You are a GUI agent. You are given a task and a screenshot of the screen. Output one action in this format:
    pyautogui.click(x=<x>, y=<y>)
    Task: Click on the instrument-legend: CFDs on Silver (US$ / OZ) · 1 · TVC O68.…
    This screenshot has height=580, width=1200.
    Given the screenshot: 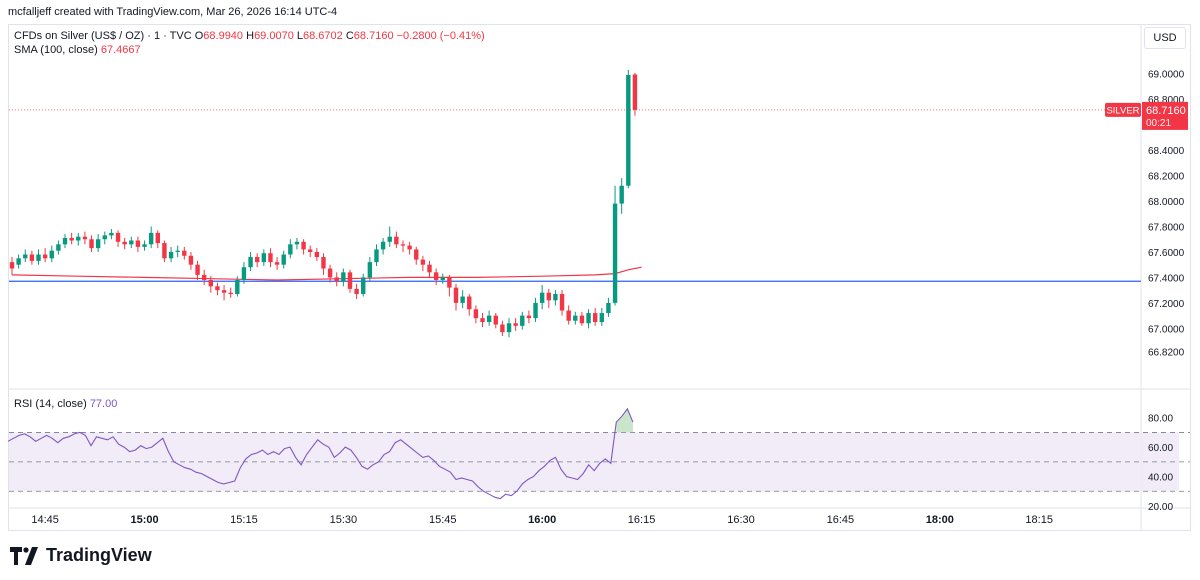 What is the action you would take?
    pyautogui.click(x=249, y=36)
    